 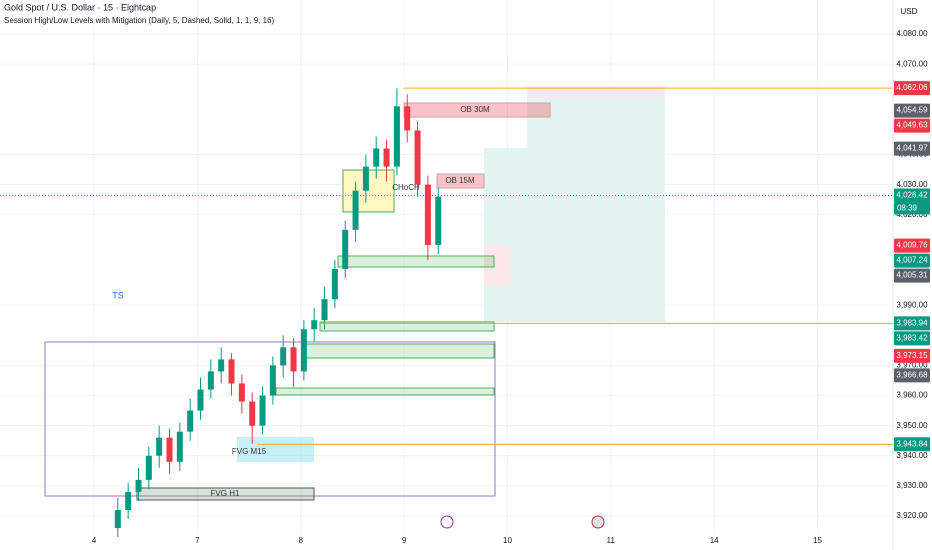 I want to click on annotation: FVG H1, so click(x=225, y=493).